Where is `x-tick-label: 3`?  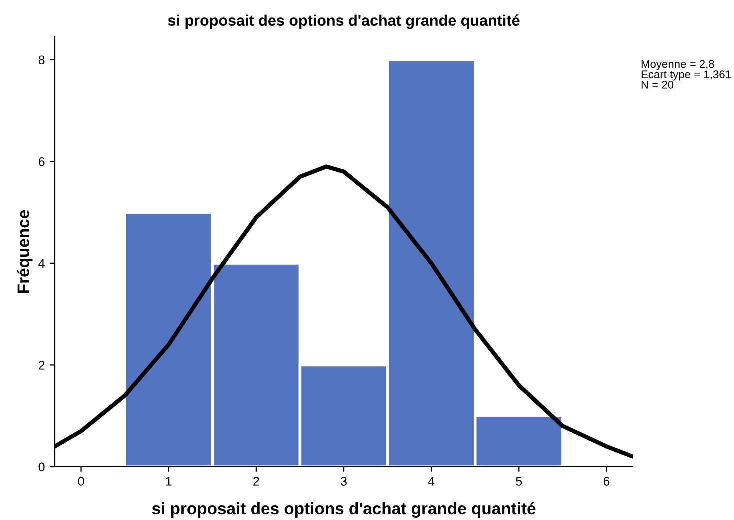 x-tick-label: 3 is located at coordinates (344, 481).